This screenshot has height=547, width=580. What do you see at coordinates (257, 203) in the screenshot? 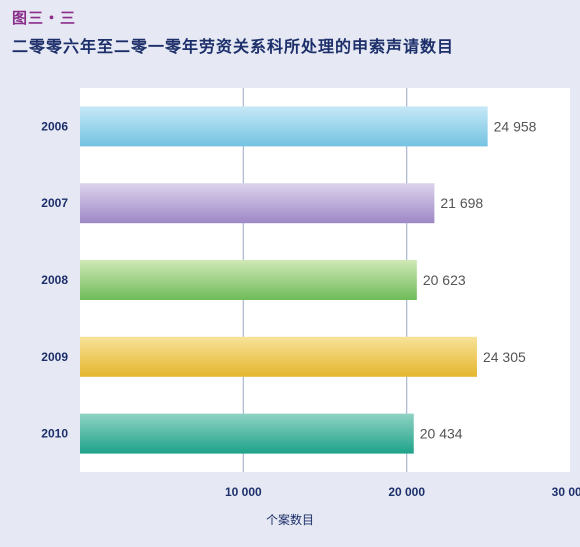
I see `bar-2007` at bounding box center [257, 203].